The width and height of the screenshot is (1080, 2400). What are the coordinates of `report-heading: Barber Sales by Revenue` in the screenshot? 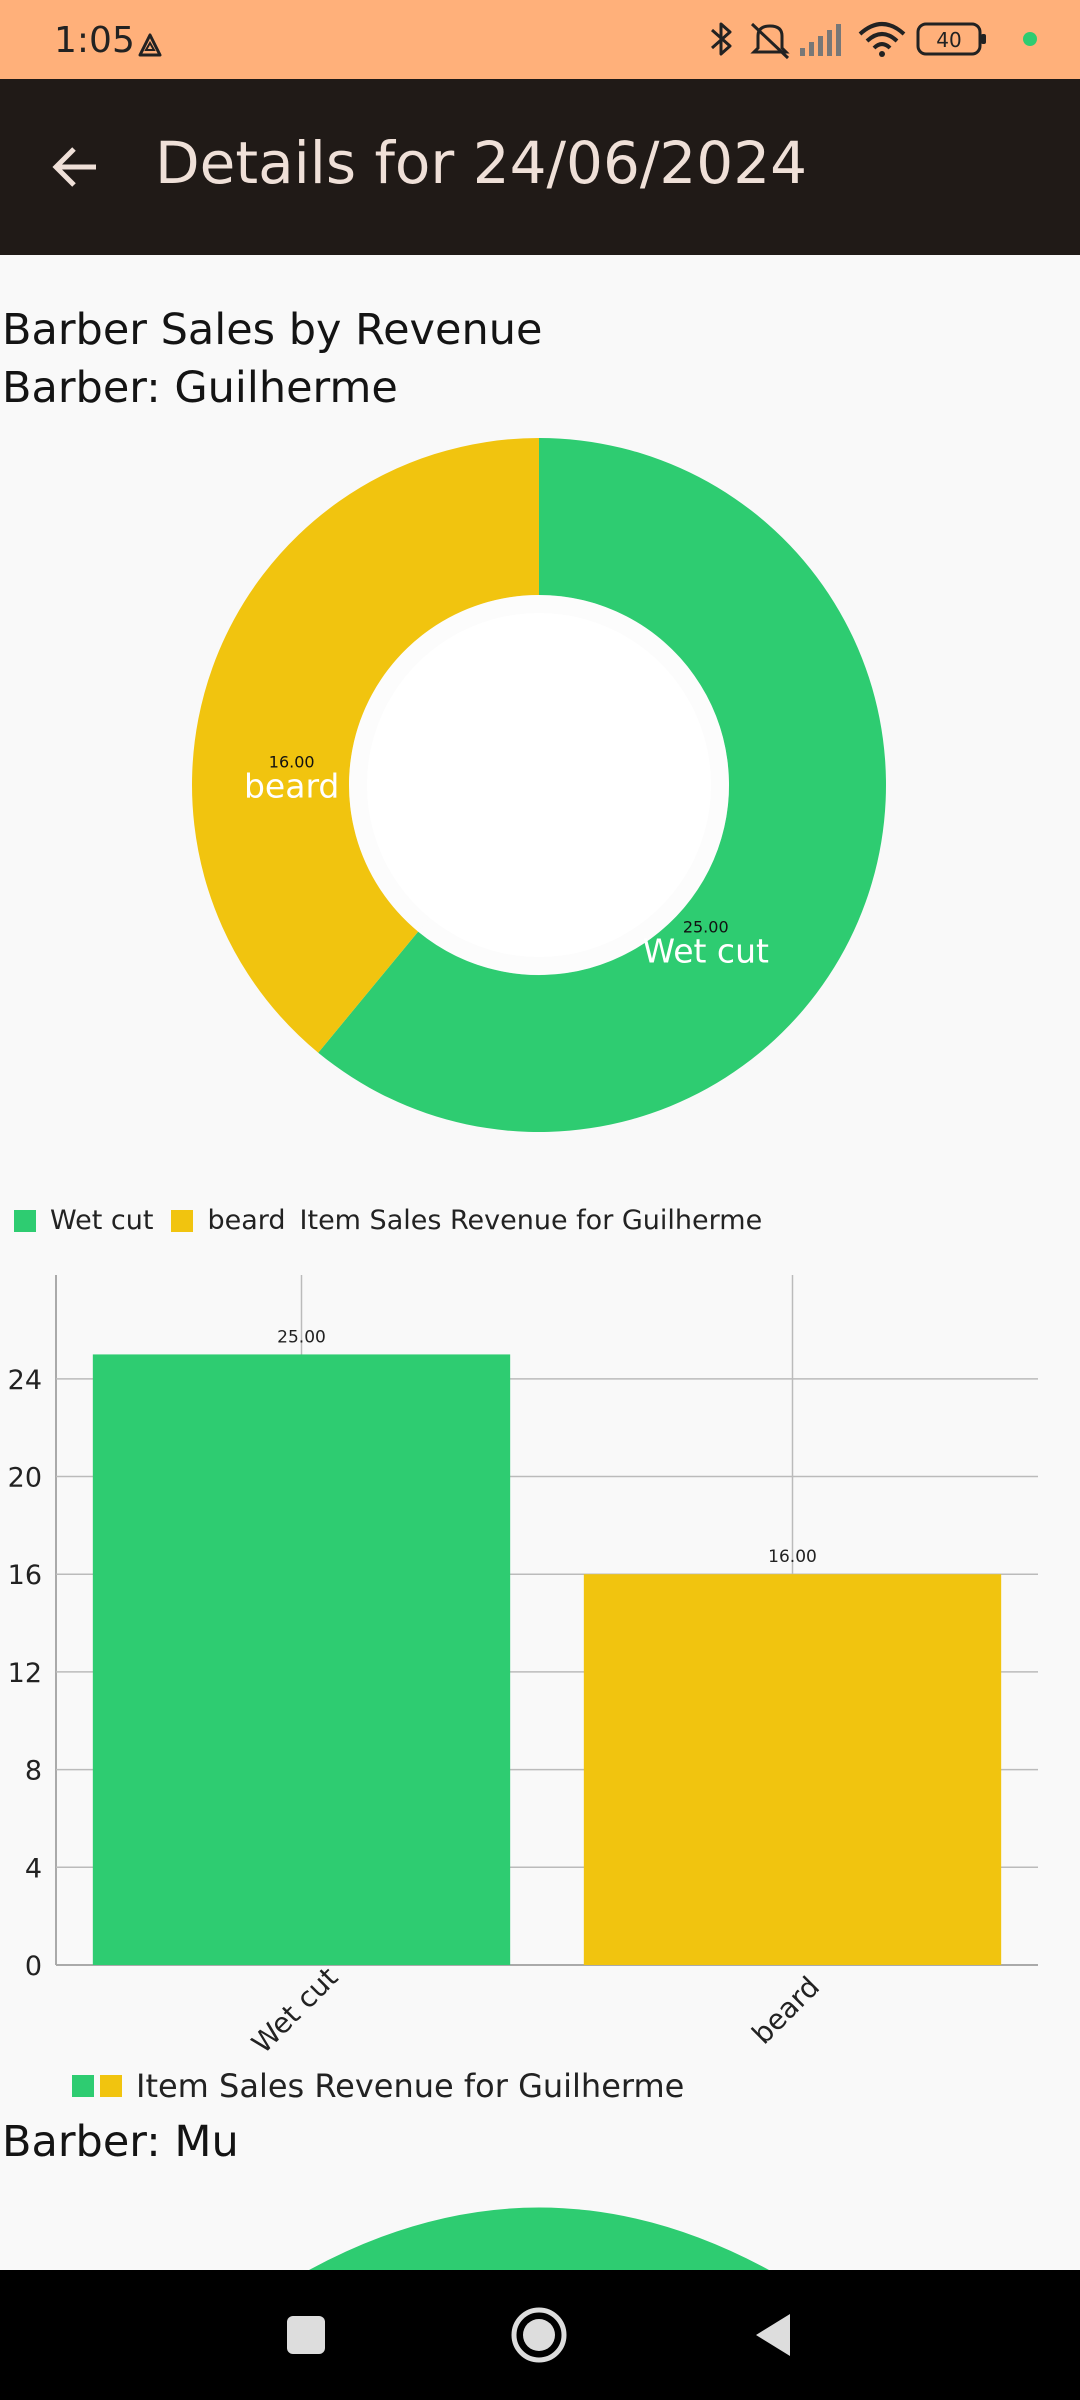 It's located at (272, 330).